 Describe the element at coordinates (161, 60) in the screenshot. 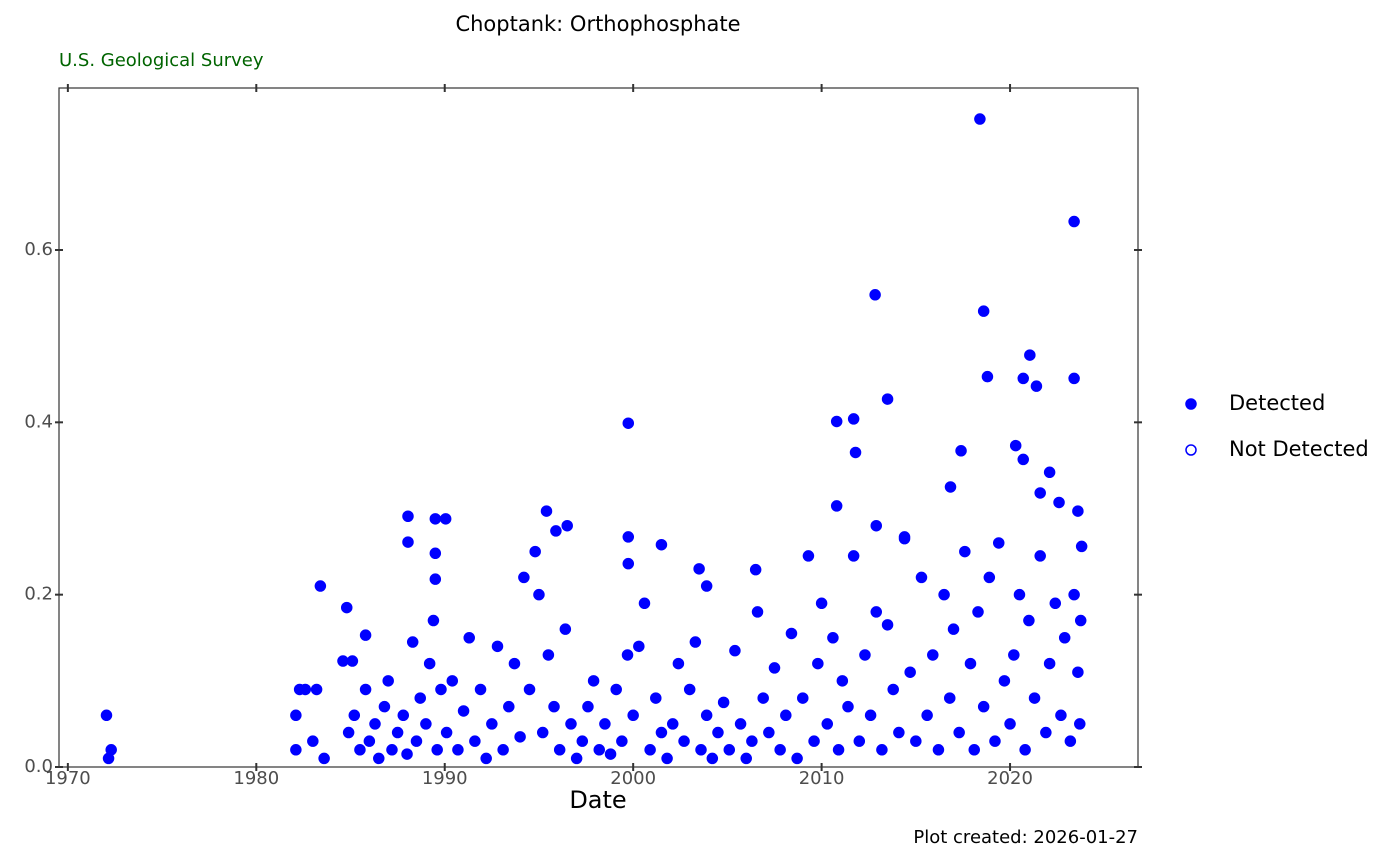

I see `chart-subtitle: U.S. Geological Survey` at that location.